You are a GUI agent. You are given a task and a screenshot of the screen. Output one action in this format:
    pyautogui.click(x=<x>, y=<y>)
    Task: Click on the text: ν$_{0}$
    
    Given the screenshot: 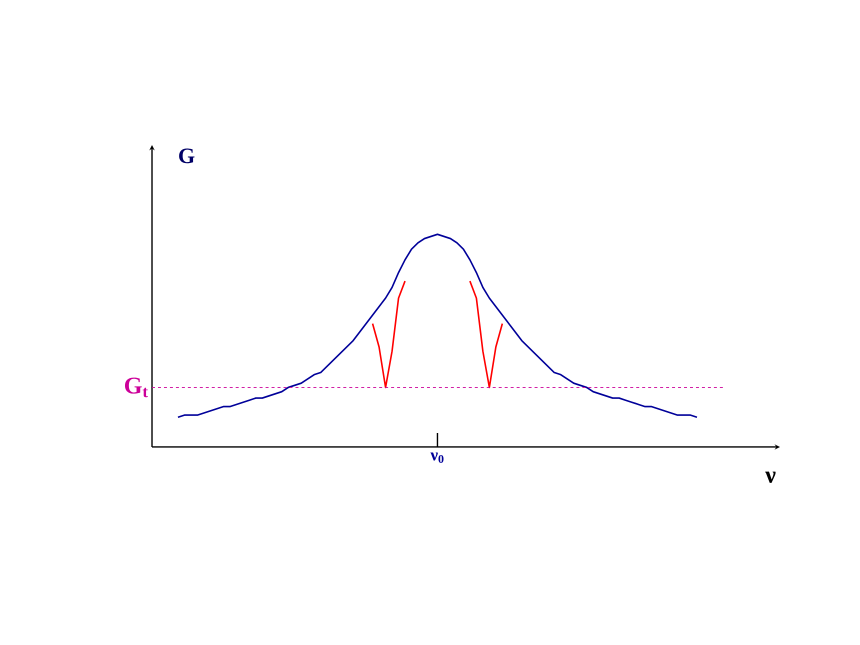 What is the action you would take?
    pyautogui.click(x=437, y=457)
    